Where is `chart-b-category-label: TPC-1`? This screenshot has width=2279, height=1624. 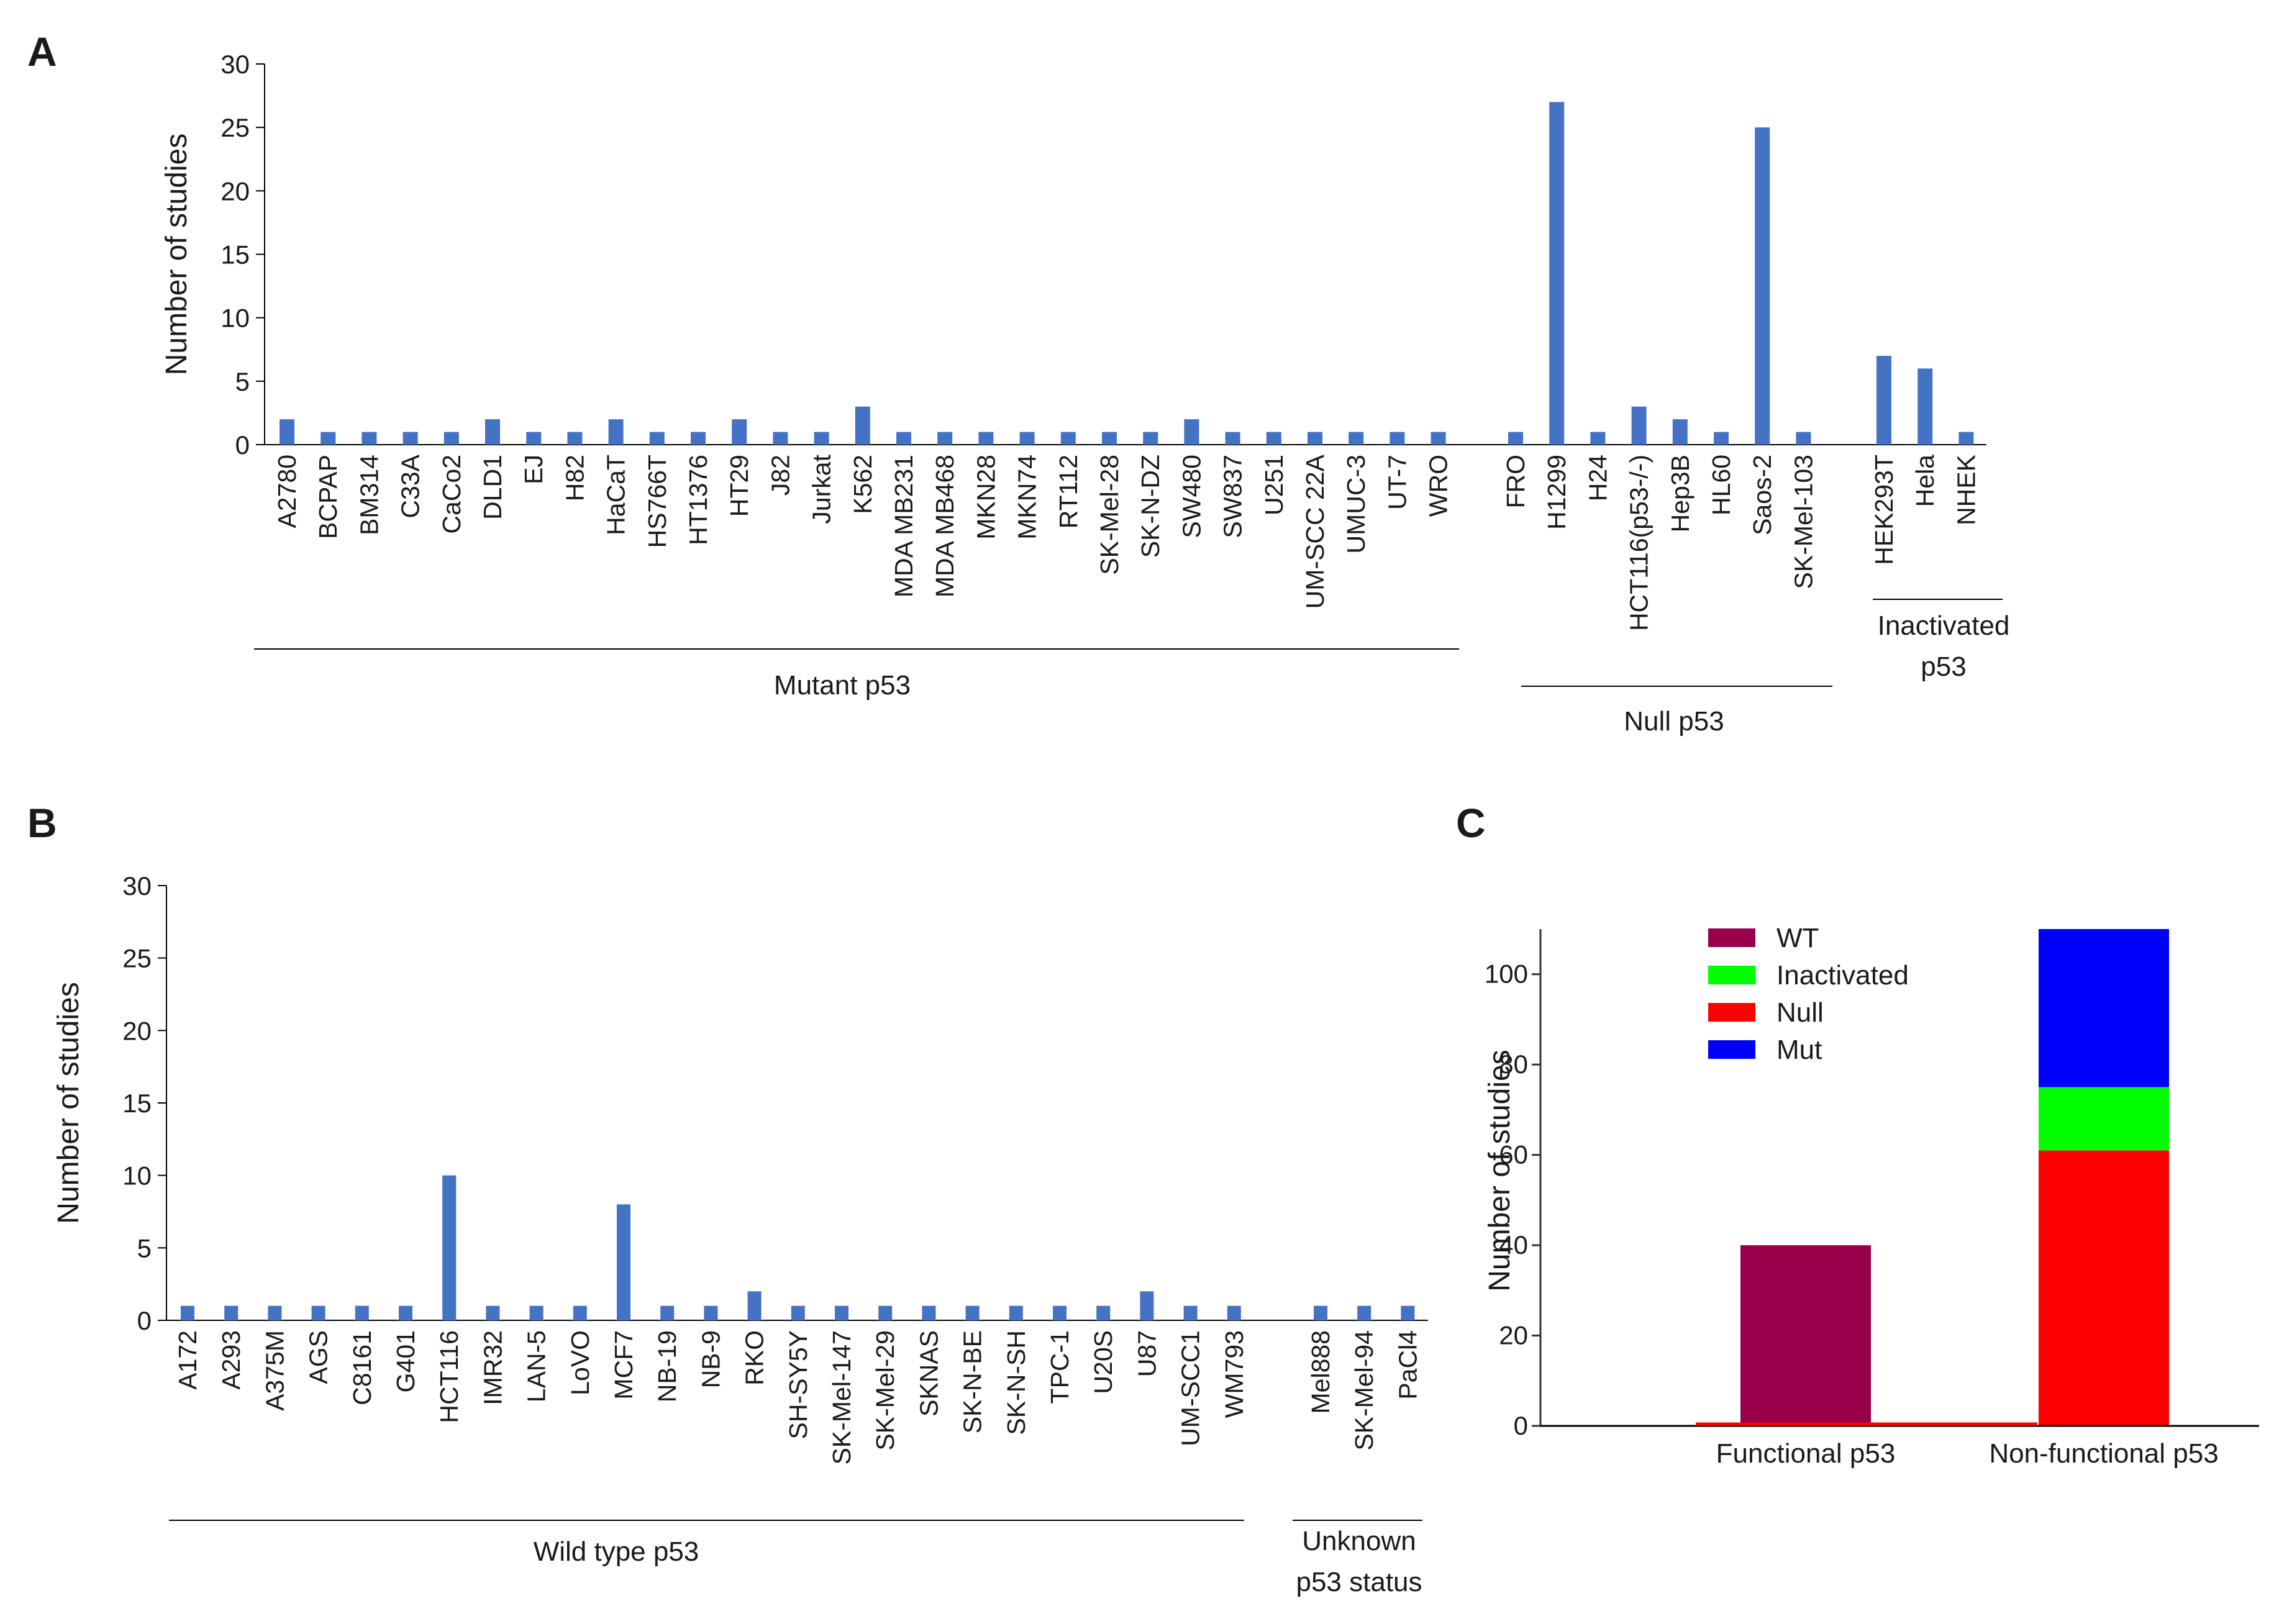 chart-b-category-label: TPC-1 is located at coordinates (1059, 1367).